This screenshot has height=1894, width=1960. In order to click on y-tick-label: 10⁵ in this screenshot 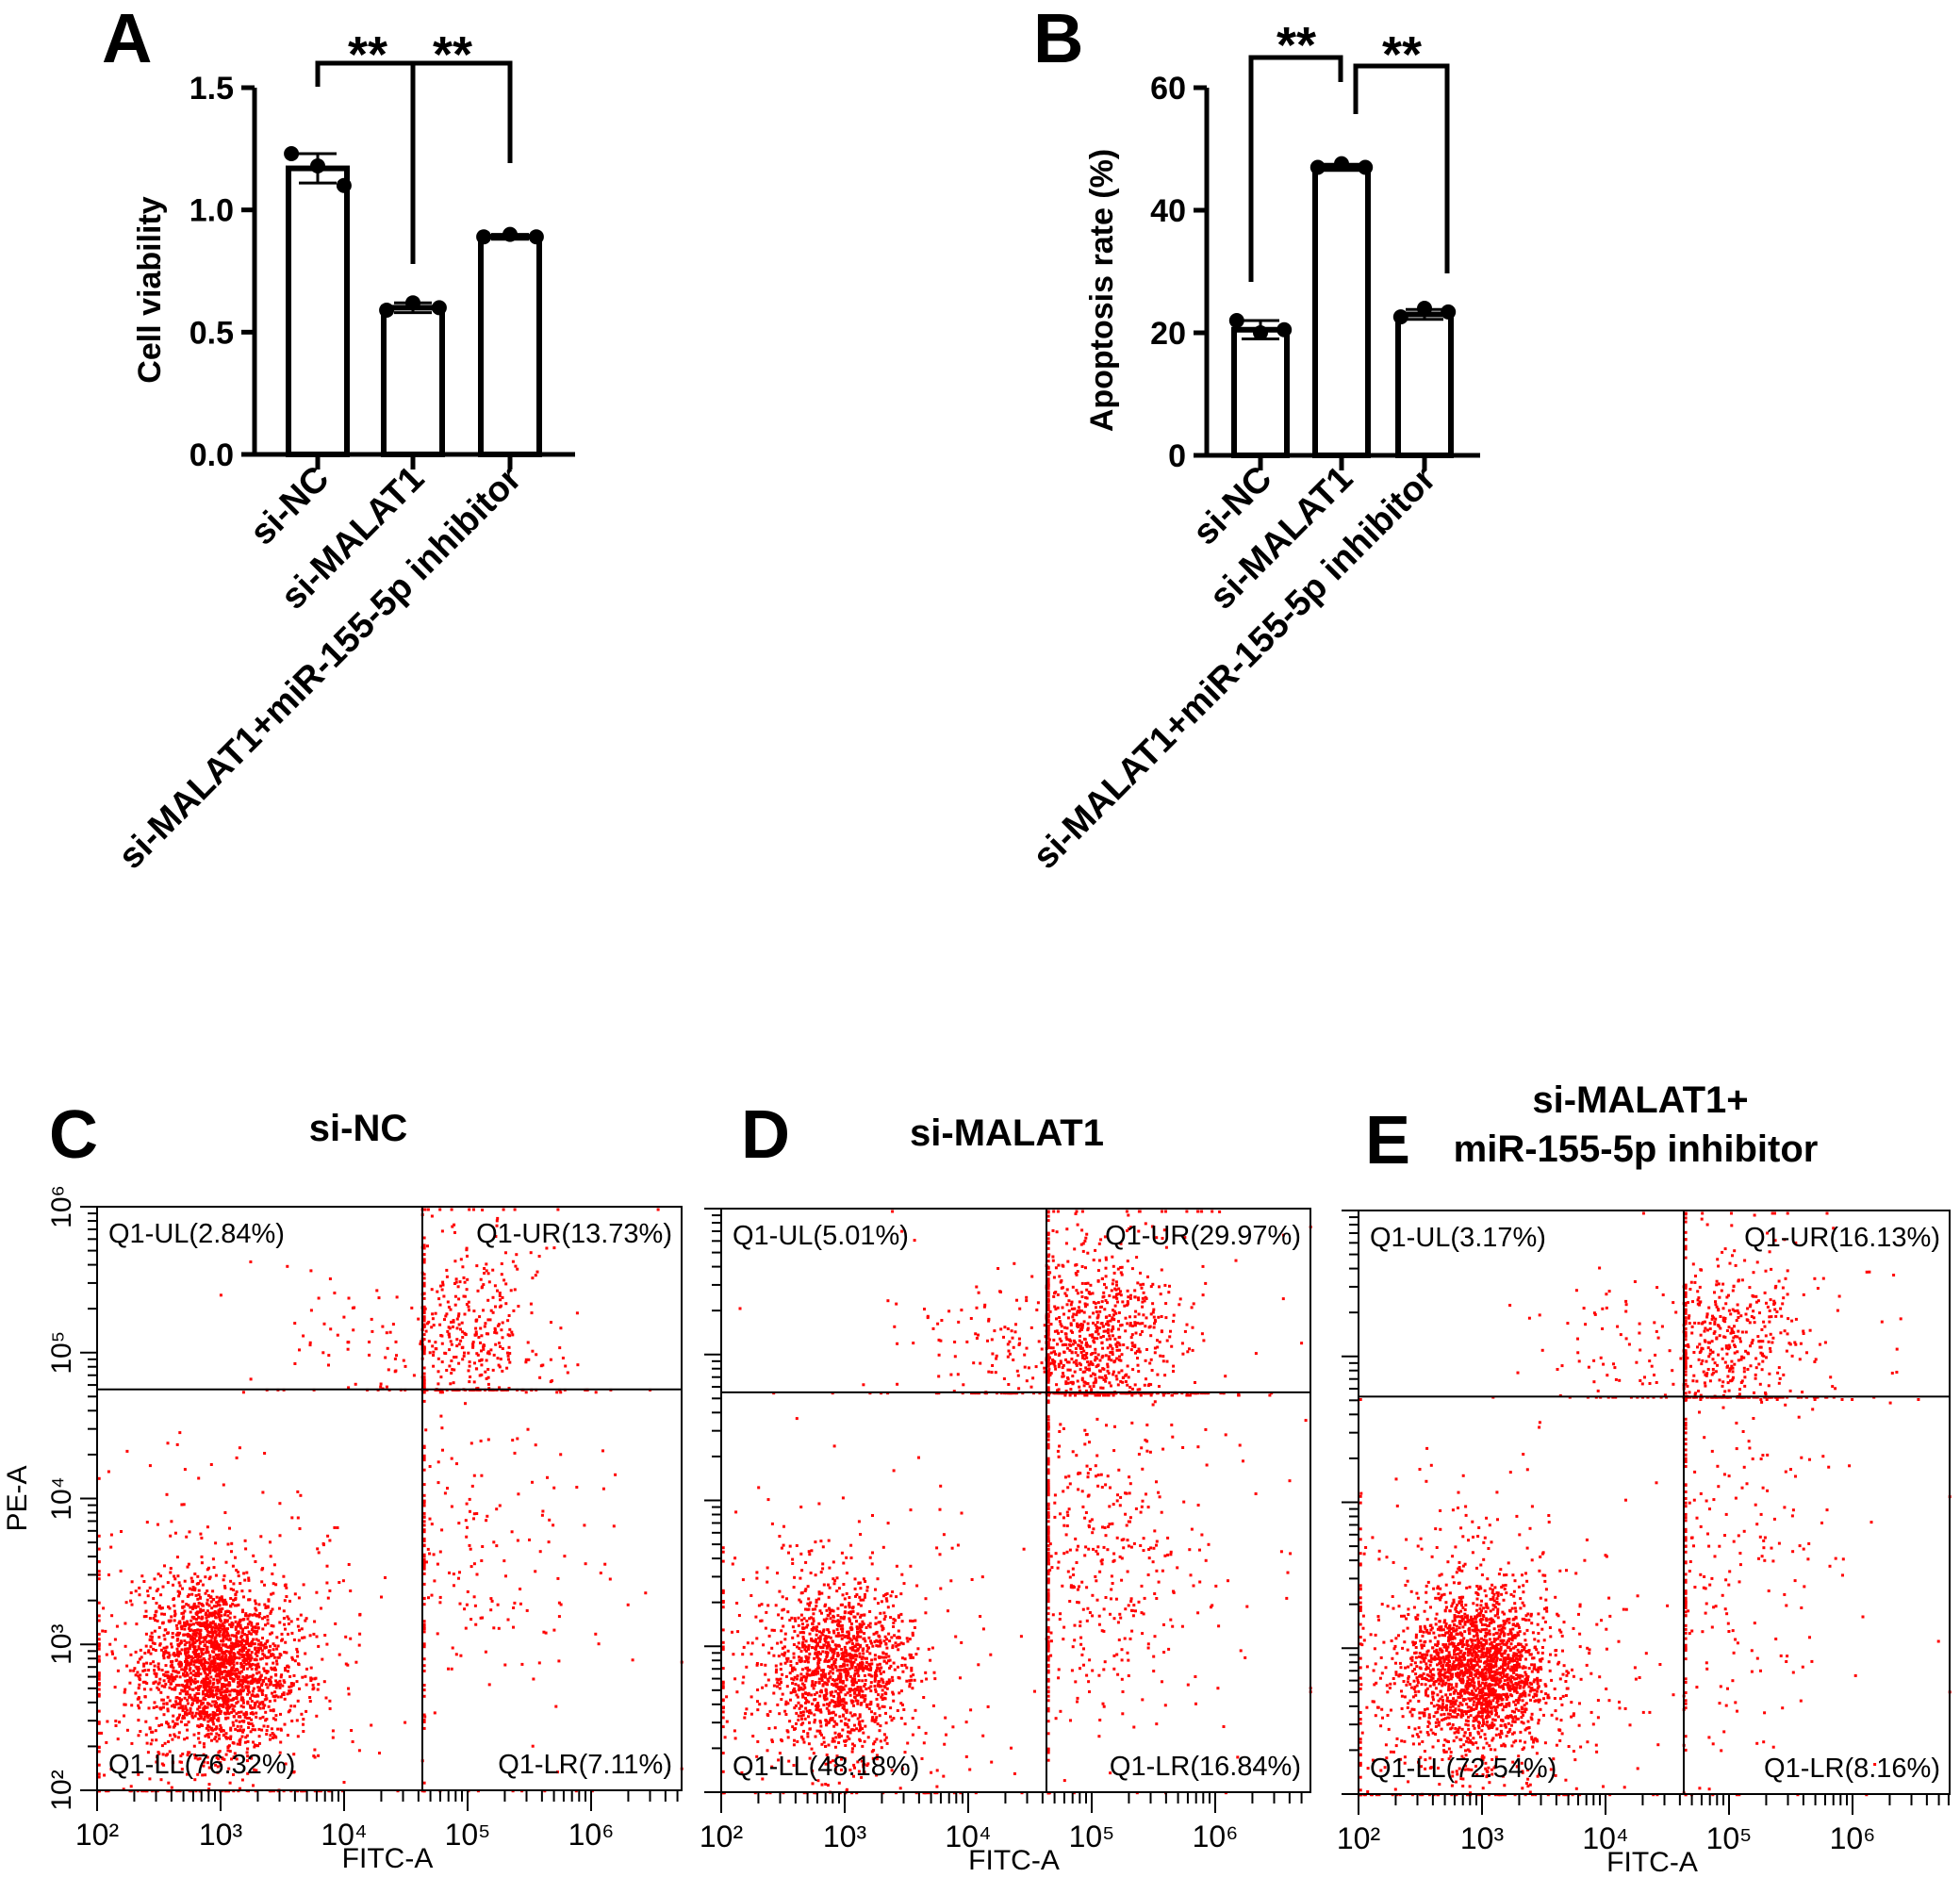, I will do `click(62, 1353)`.